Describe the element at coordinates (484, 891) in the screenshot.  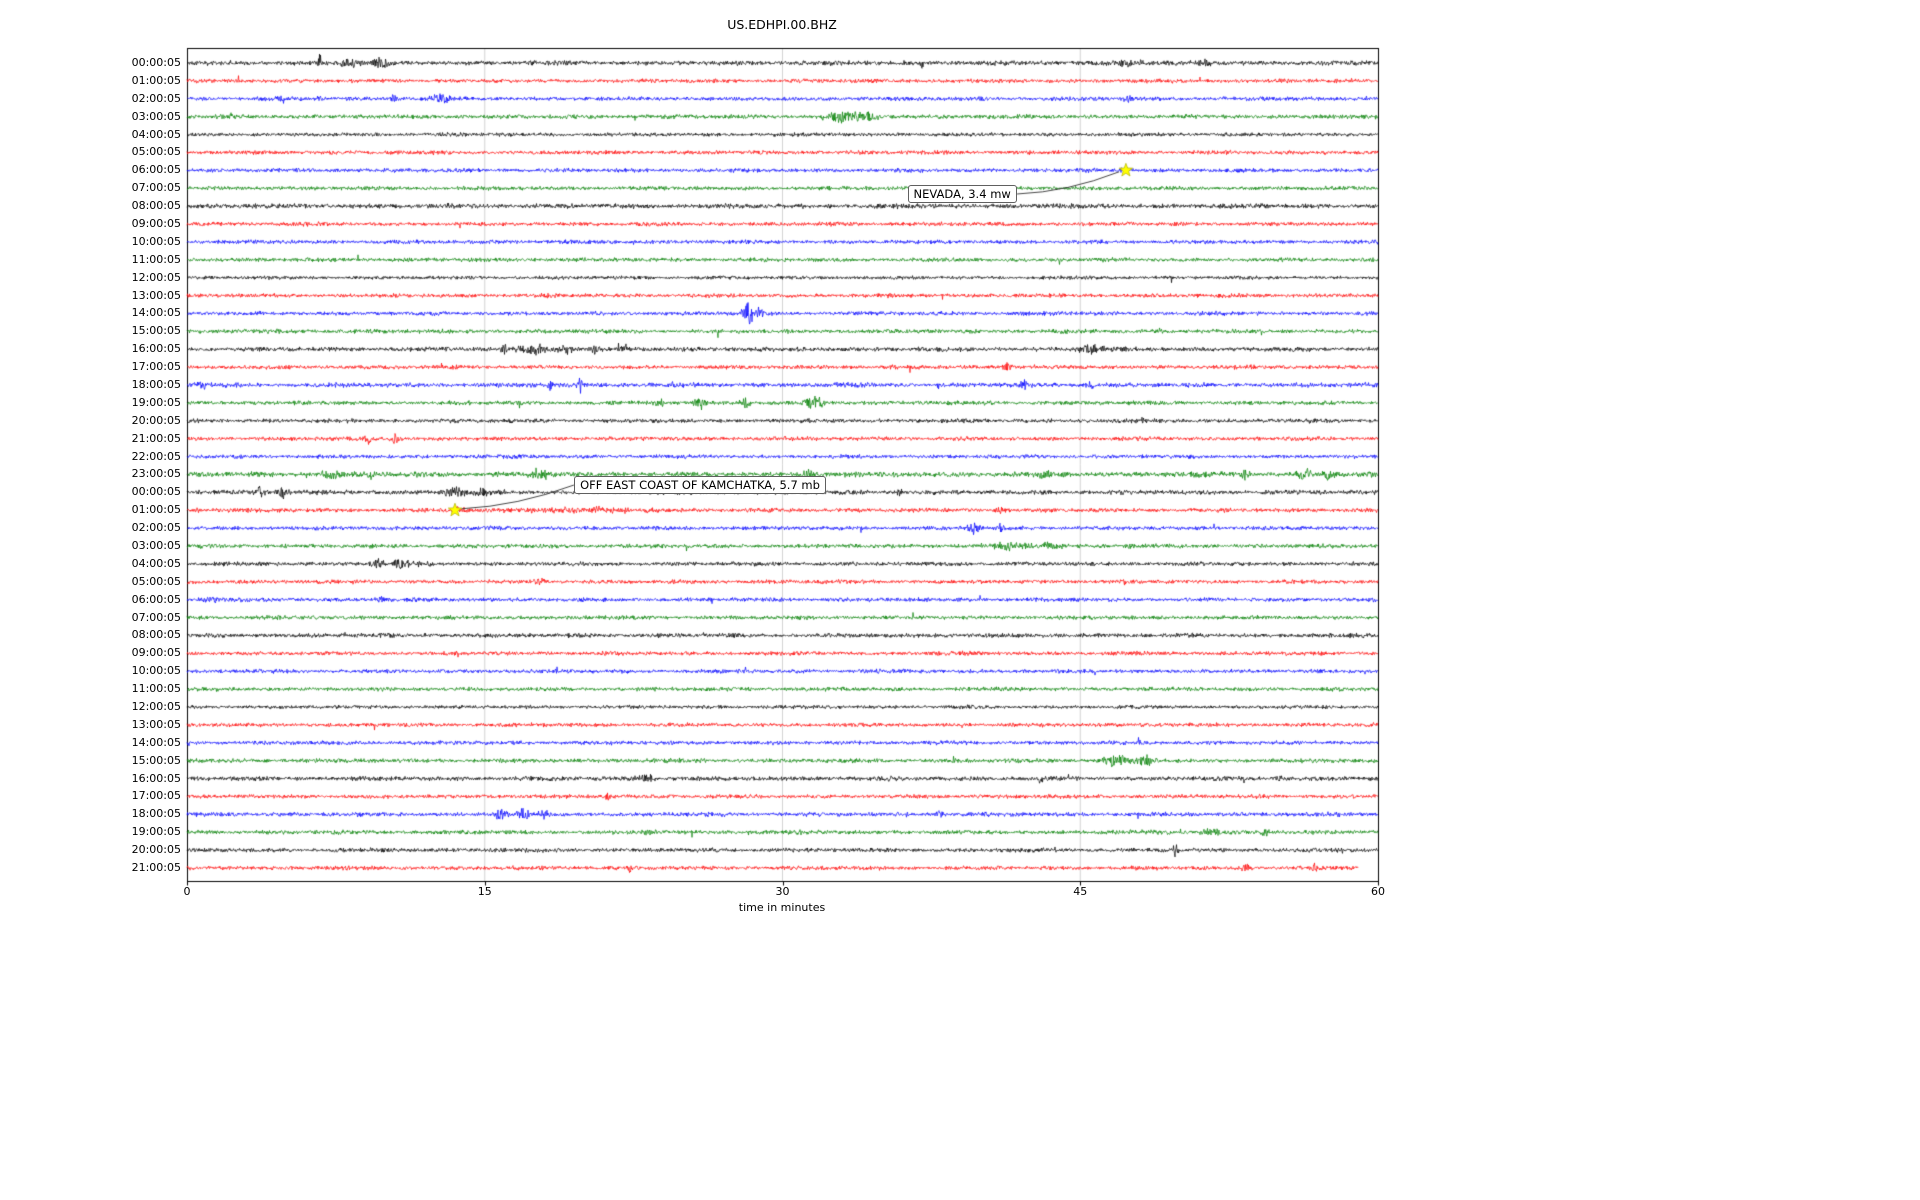
I see `x-tick-label: 15` at that location.